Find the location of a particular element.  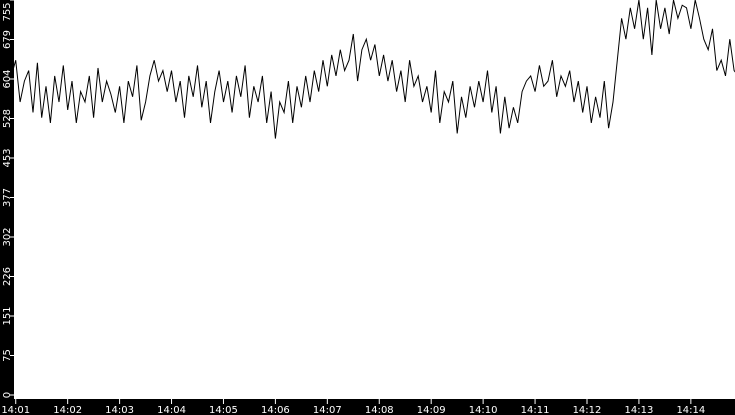

y-tick-label: 302 is located at coordinates (7, 236).